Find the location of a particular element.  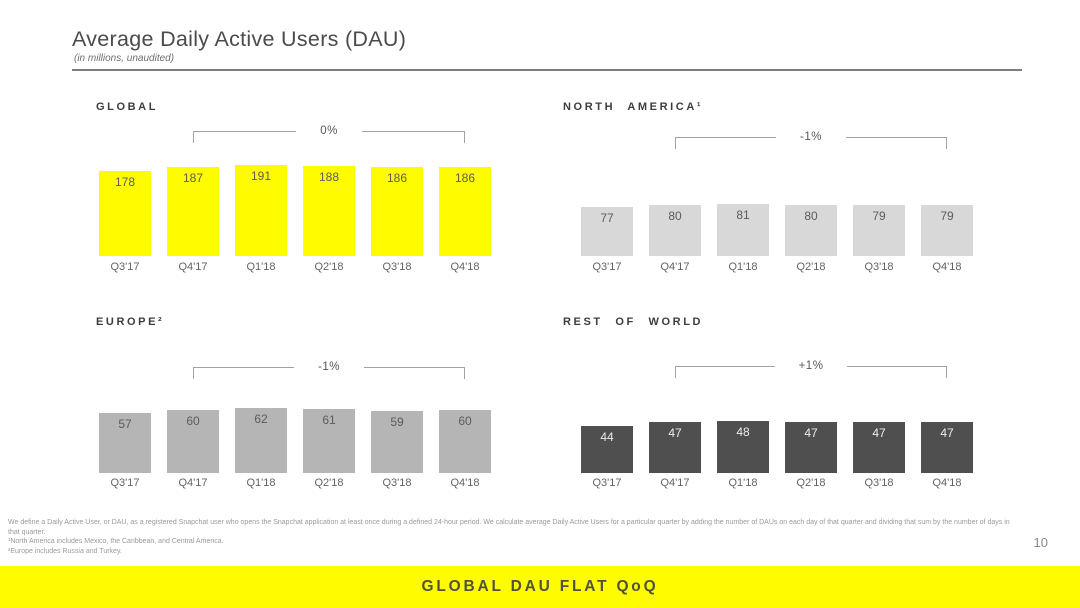

bar-value-label: 48 is located at coordinates (743, 432).